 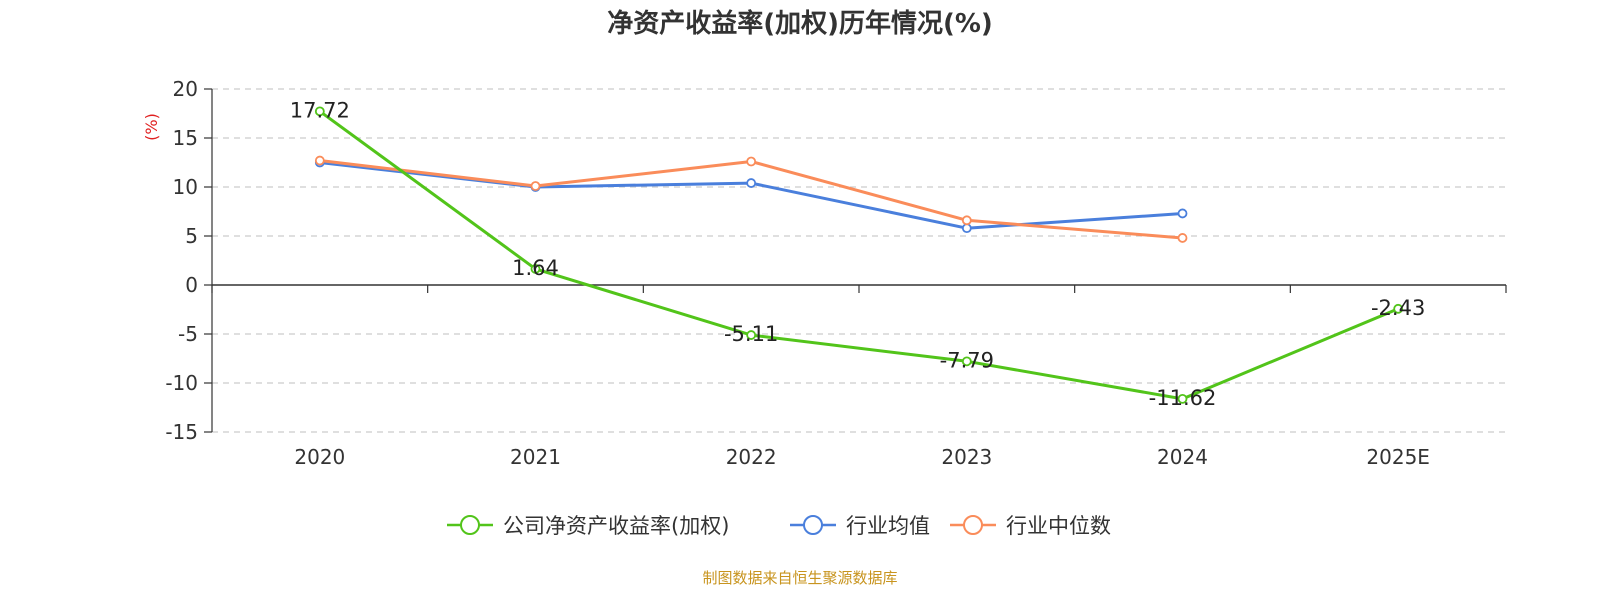 I want to click on x-tick-label: 2023, so click(x=966, y=457).